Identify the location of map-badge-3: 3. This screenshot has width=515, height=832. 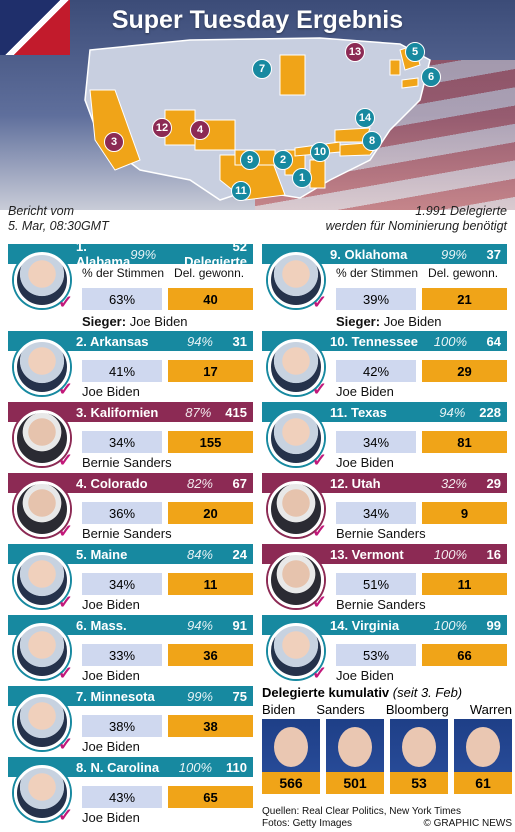
(114, 142).